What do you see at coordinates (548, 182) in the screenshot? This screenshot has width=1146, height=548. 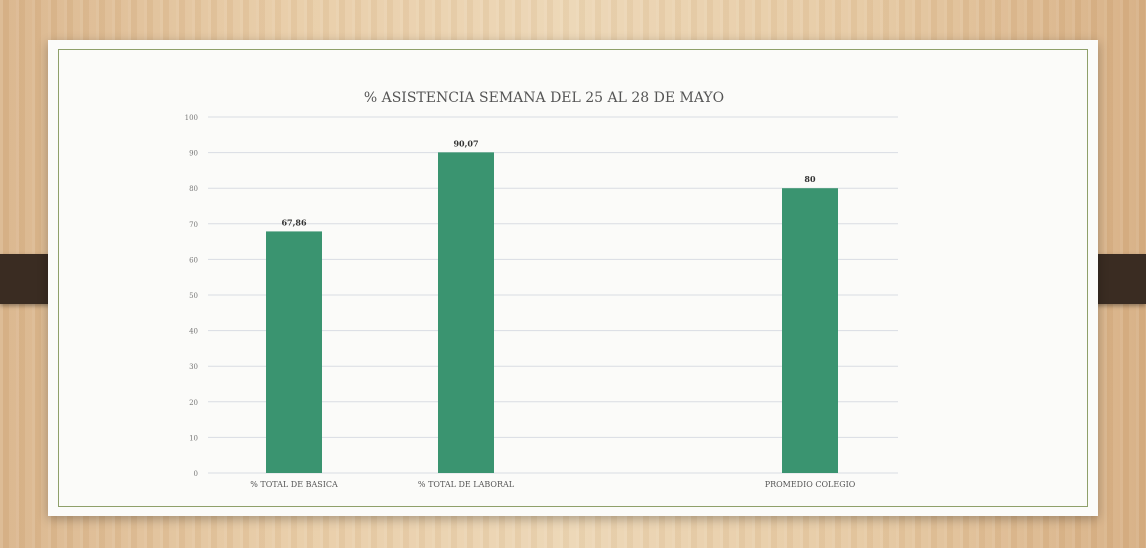 I see `data-labels: 67,86 90,07 80` at bounding box center [548, 182].